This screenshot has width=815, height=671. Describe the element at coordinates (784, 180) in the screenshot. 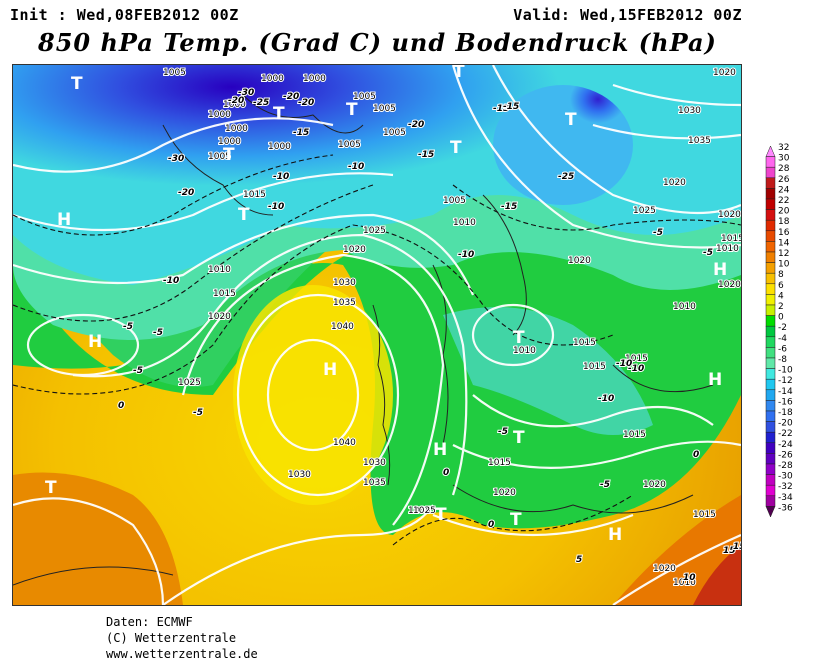

I see `legend-label: 26` at that location.